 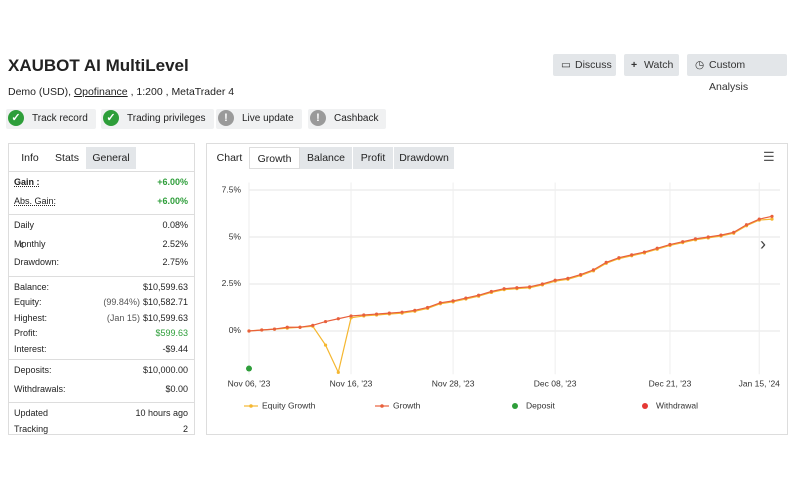 I want to click on stat-label: Highest:, so click(x=60, y=318).